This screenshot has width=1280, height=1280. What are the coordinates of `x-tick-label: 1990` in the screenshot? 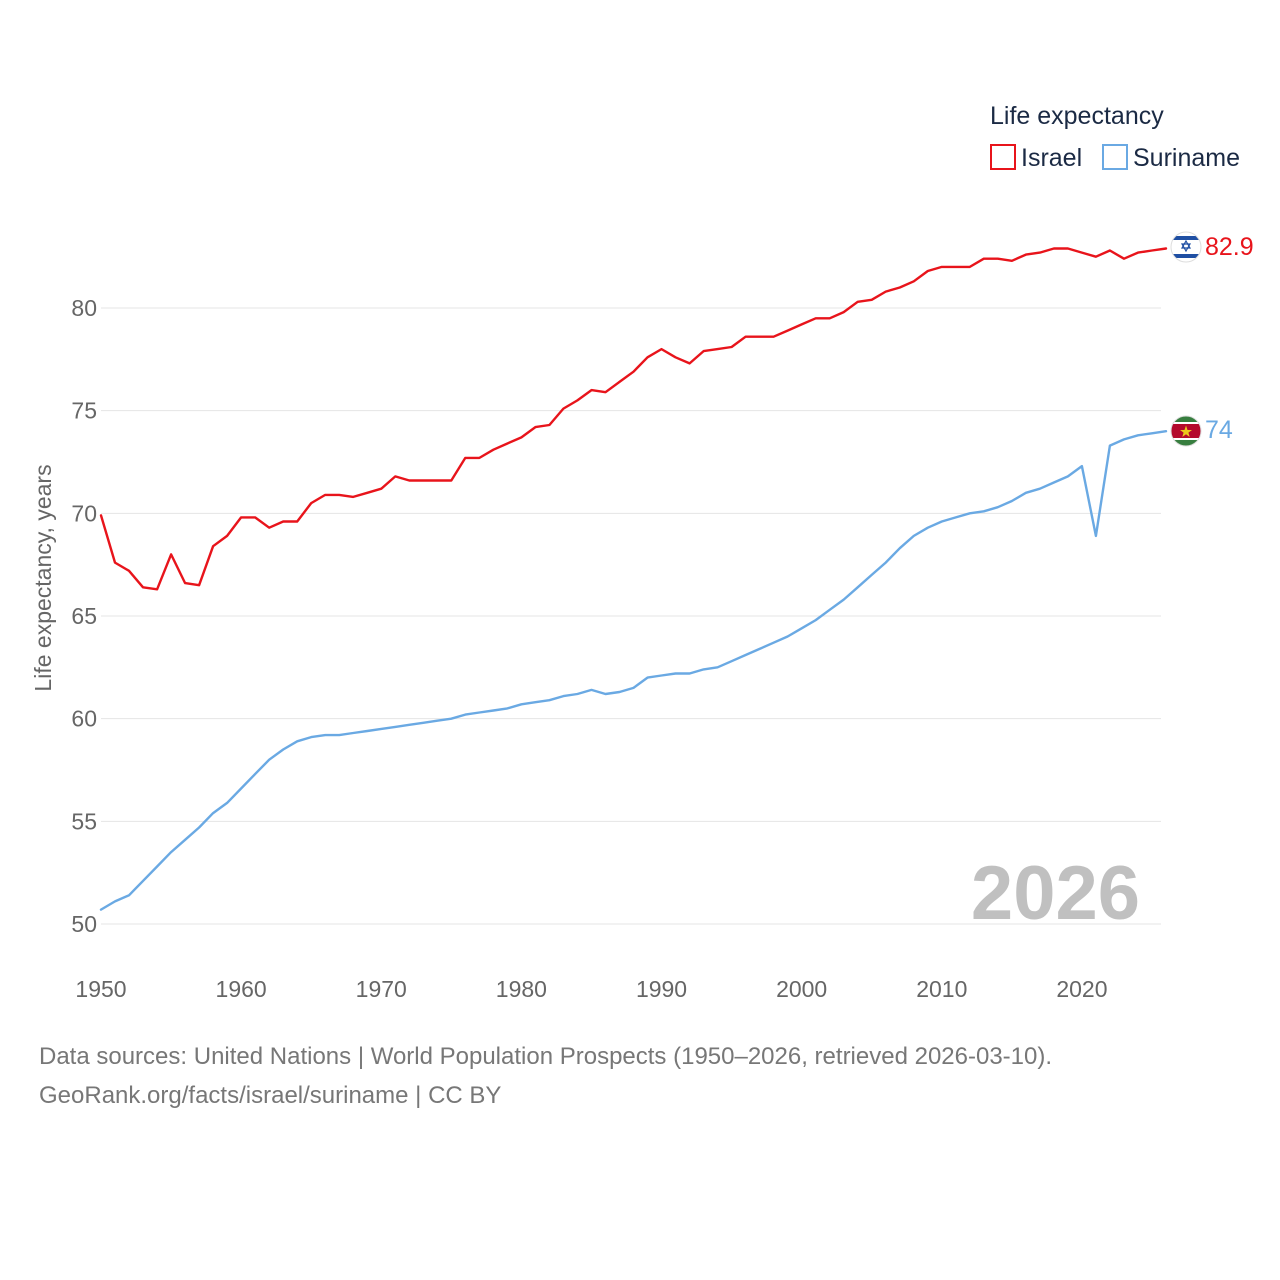 It's located at (661, 989).